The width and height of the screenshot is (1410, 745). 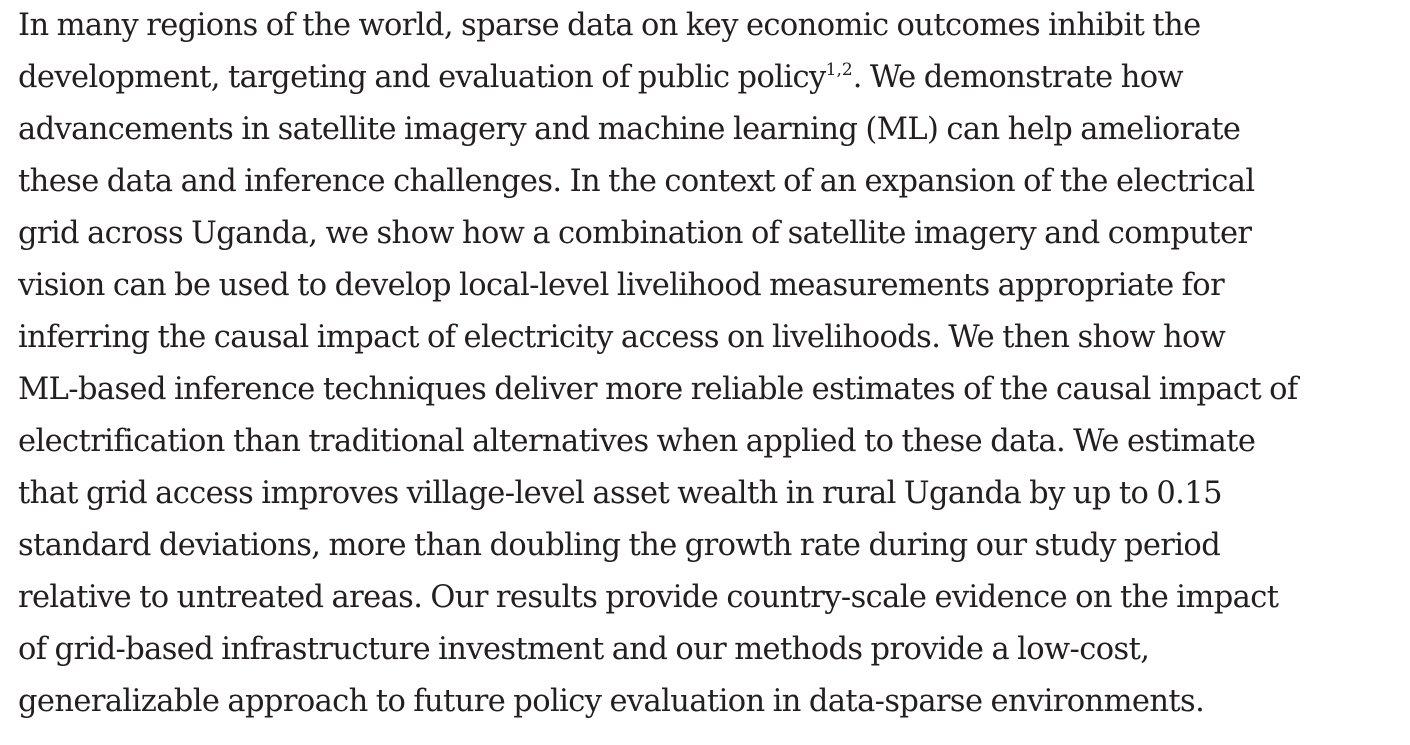 What do you see at coordinates (1018, 77) in the screenshot?
I see `abstract-line-2-tail: . We demonstrate how` at bounding box center [1018, 77].